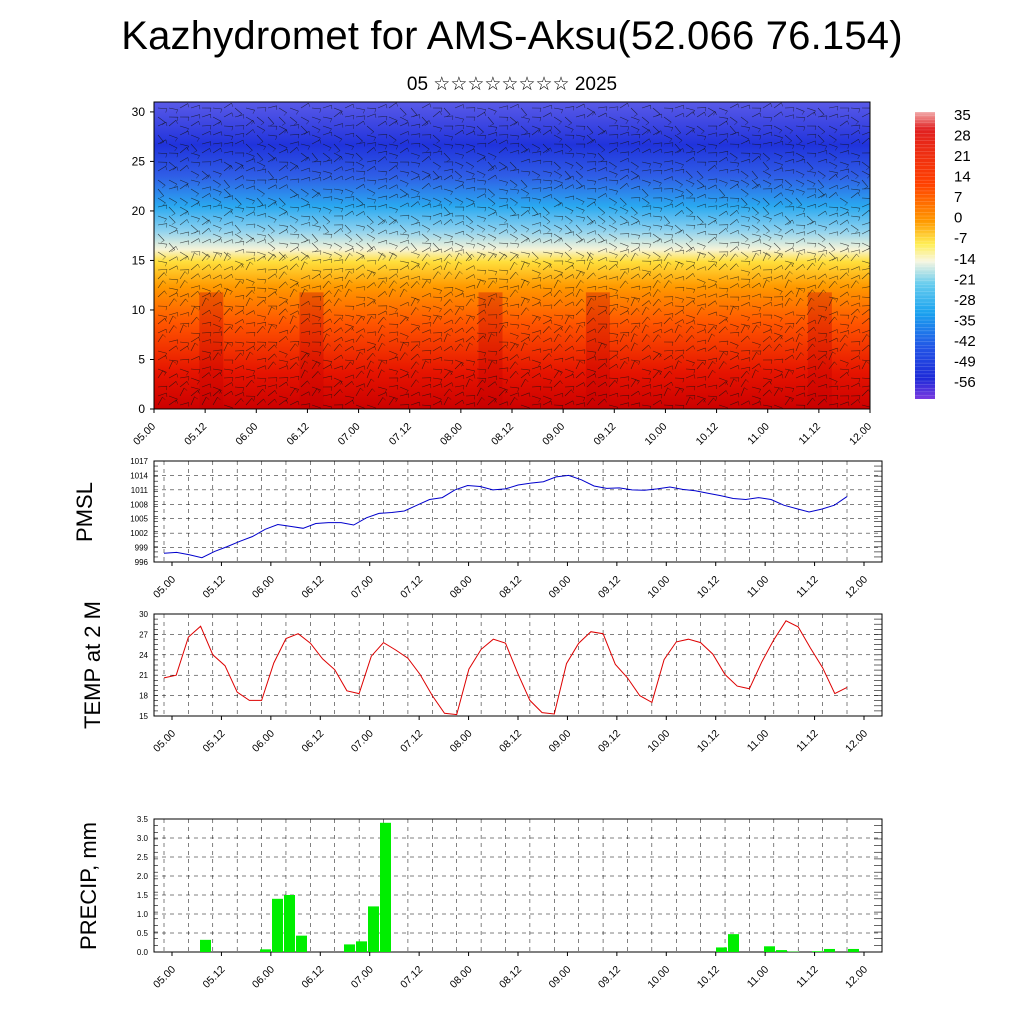 Image resolution: width=1024 pixels, height=1024 pixels. What do you see at coordinates (143, 895) in the screenshot?
I see `y-tick-label: 1.5` at bounding box center [143, 895].